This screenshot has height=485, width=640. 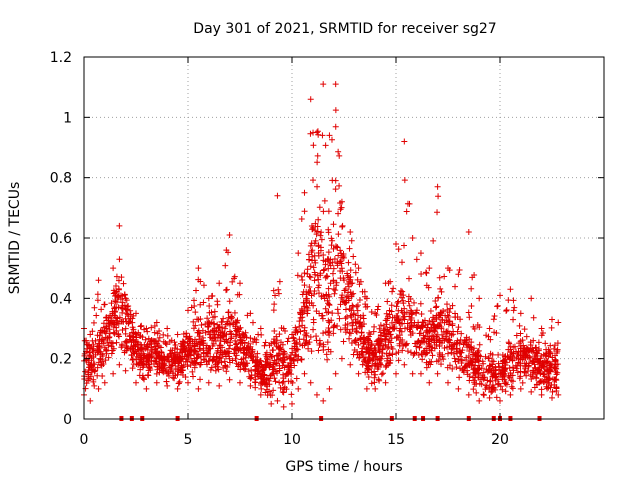 I want to click on y-tick-label: 1, so click(x=67, y=118).